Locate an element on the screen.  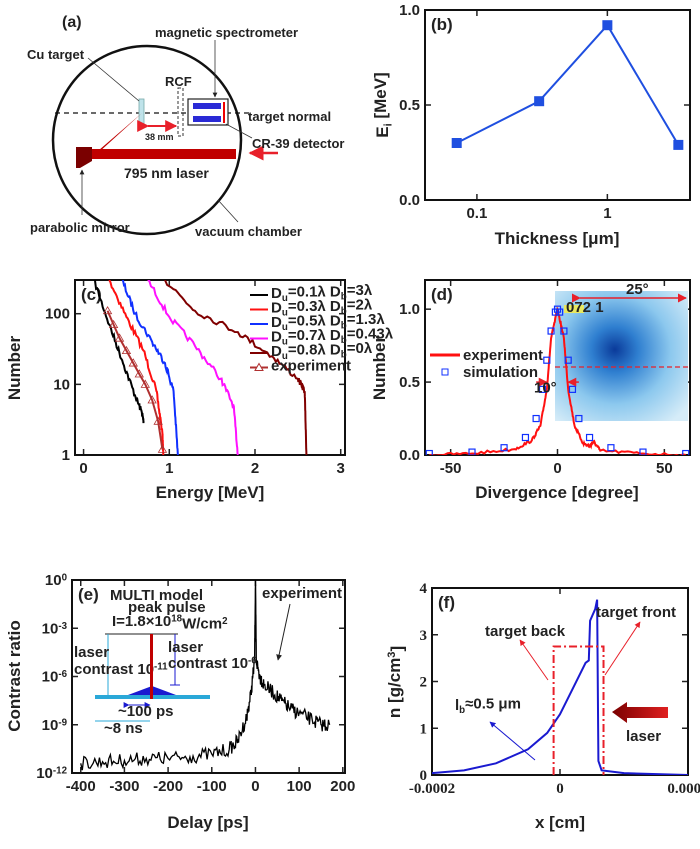
y-tick-label: 10⁻⁶ is located at coordinates (55, 677).